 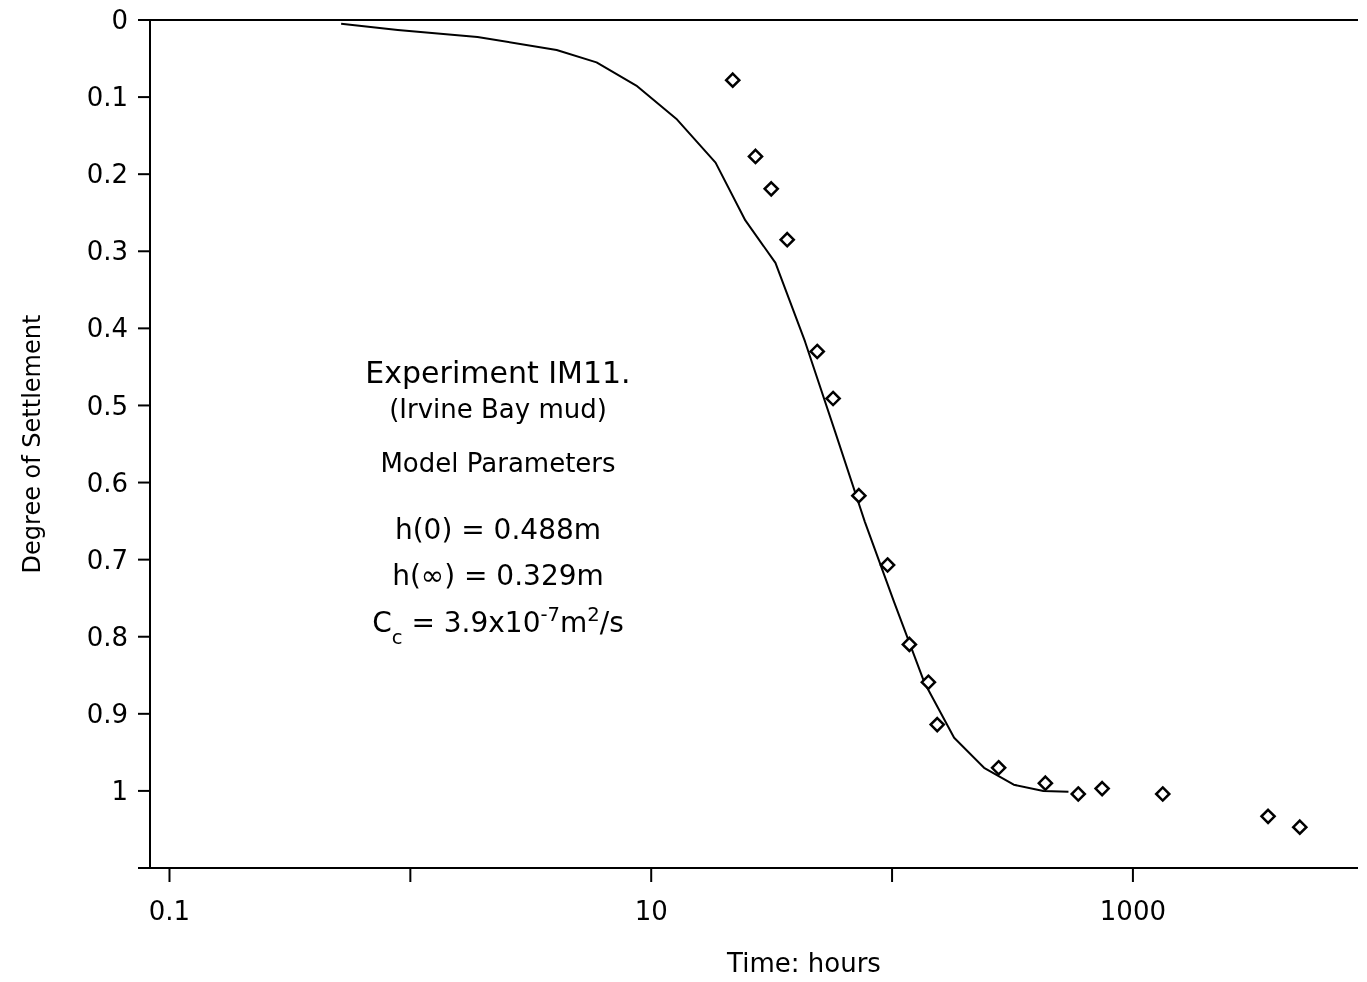 I want to click on y-tick-label: 0.6, so click(x=107, y=482).